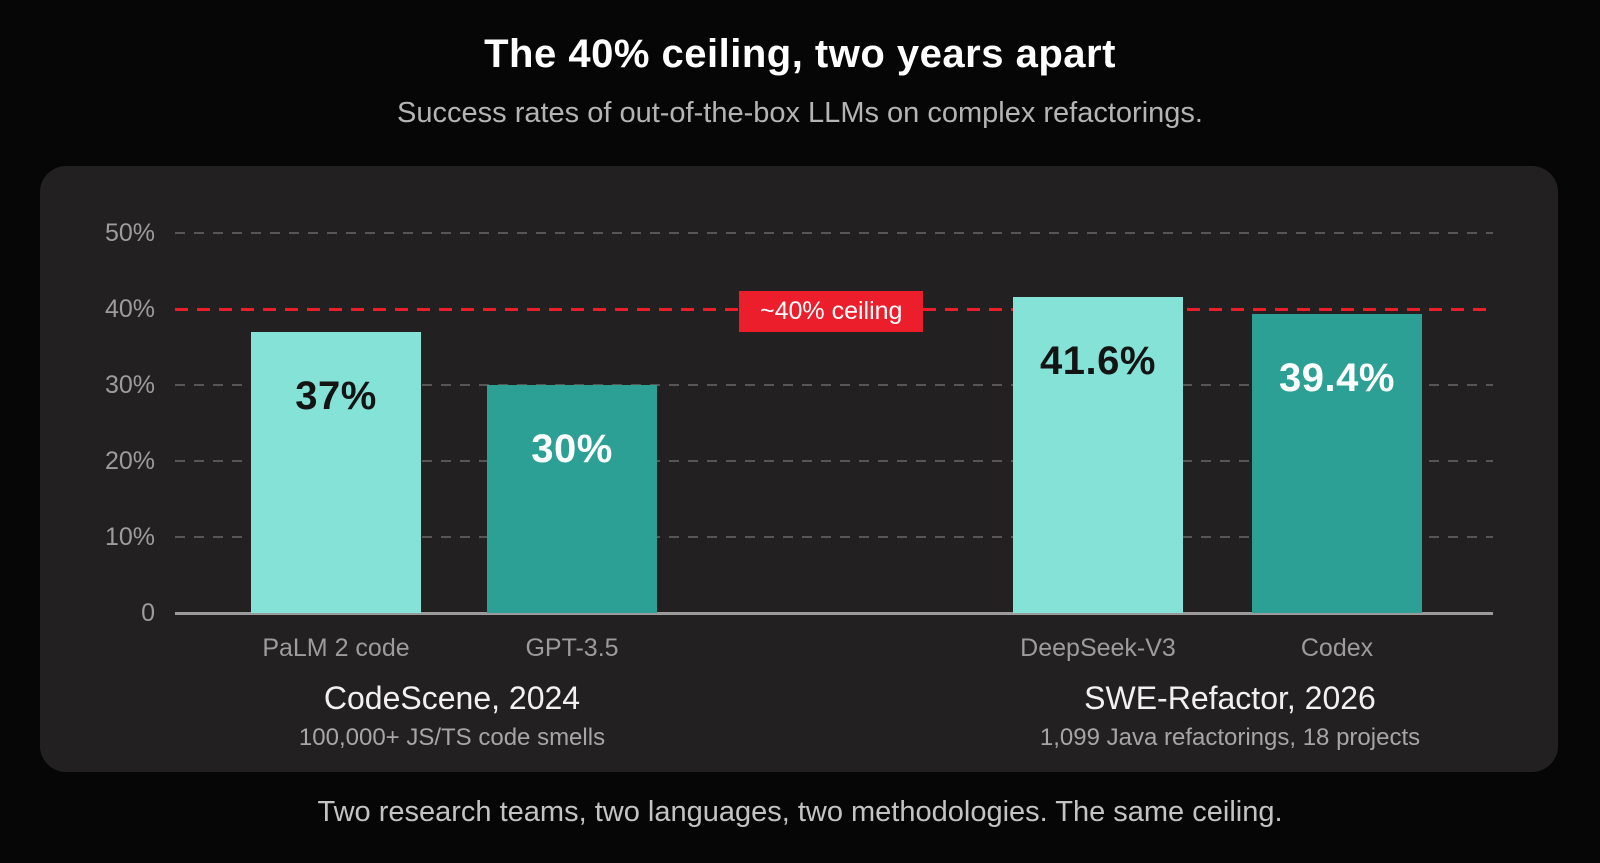 The width and height of the screenshot is (1600, 863). Describe the element at coordinates (572, 449) in the screenshot. I see `bar-value-label: 30%` at that location.